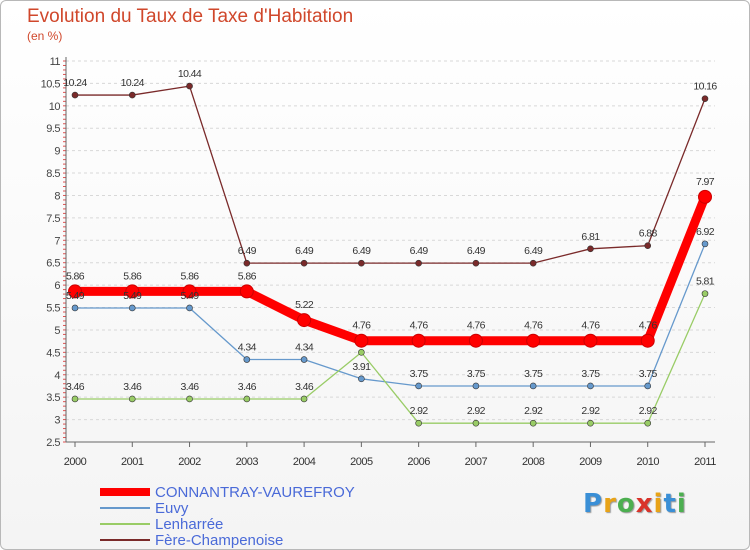 The image size is (750, 550). I want to click on x-tick-label: 2004, so click(304, 462).